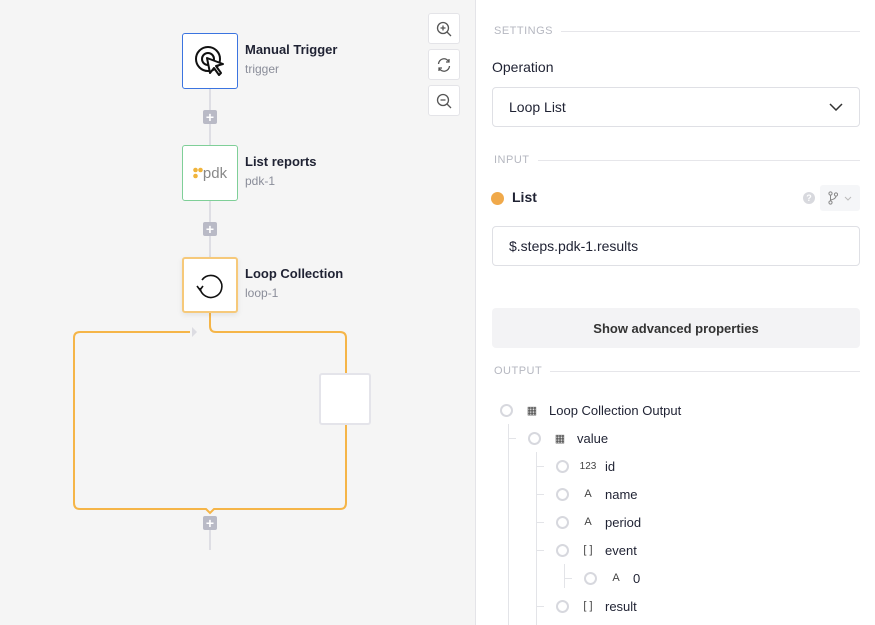 Image resolution: width=875 pixels, height=625 pixels. Describe the element at coordinates (260, 181) in the screenshot. I see `node-subtitle: pdk-1` at that location.